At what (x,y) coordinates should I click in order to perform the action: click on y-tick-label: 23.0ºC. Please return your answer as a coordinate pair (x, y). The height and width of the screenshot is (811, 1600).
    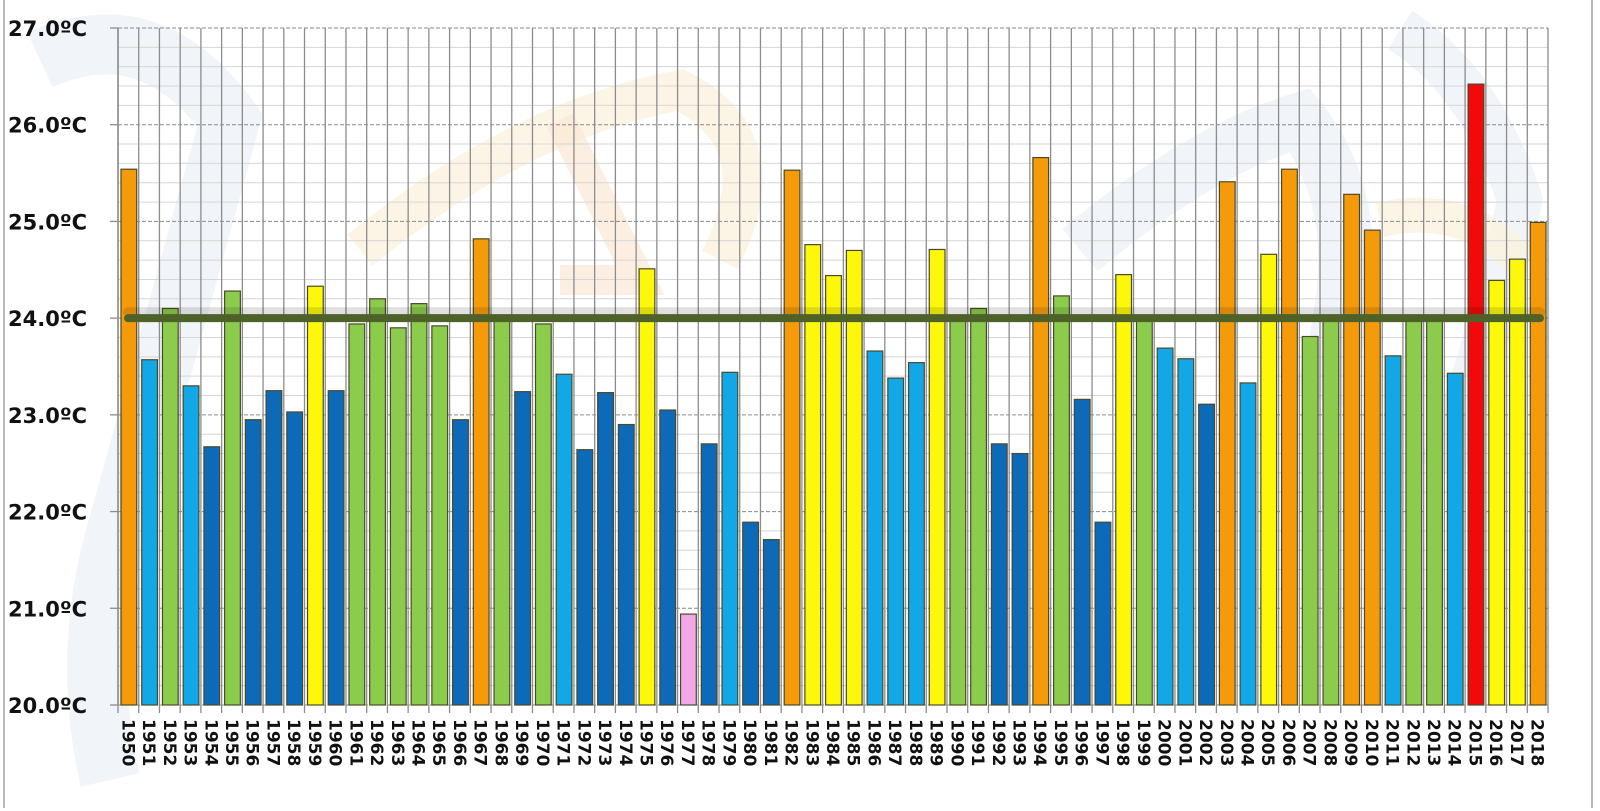
    Looking at the image, I should click on (47, 416).